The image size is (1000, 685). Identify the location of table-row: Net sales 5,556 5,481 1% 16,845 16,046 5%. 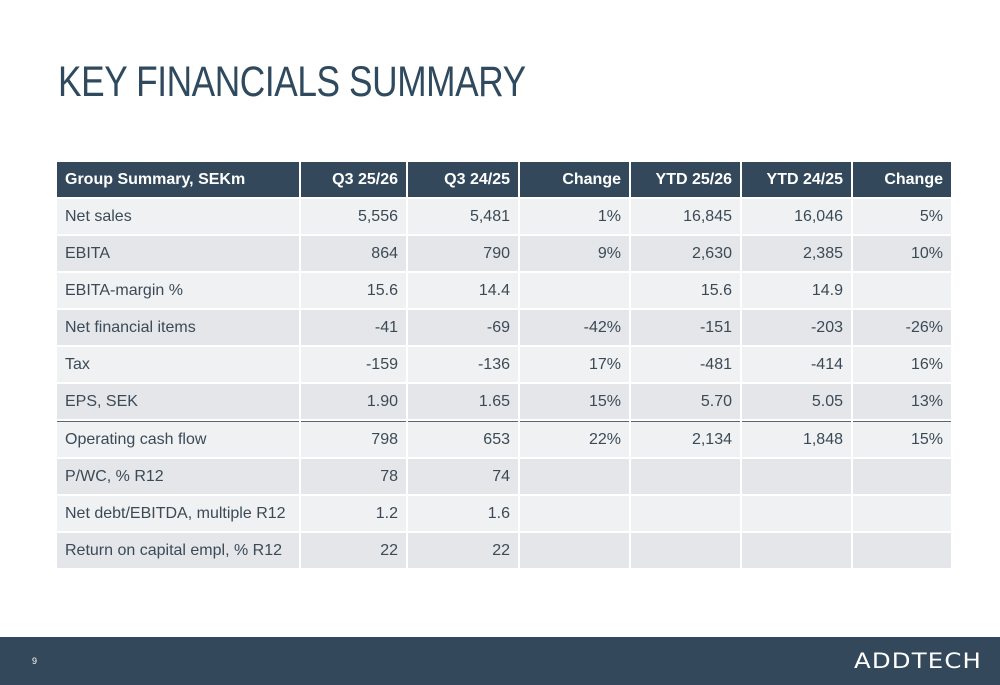
(504, 217).